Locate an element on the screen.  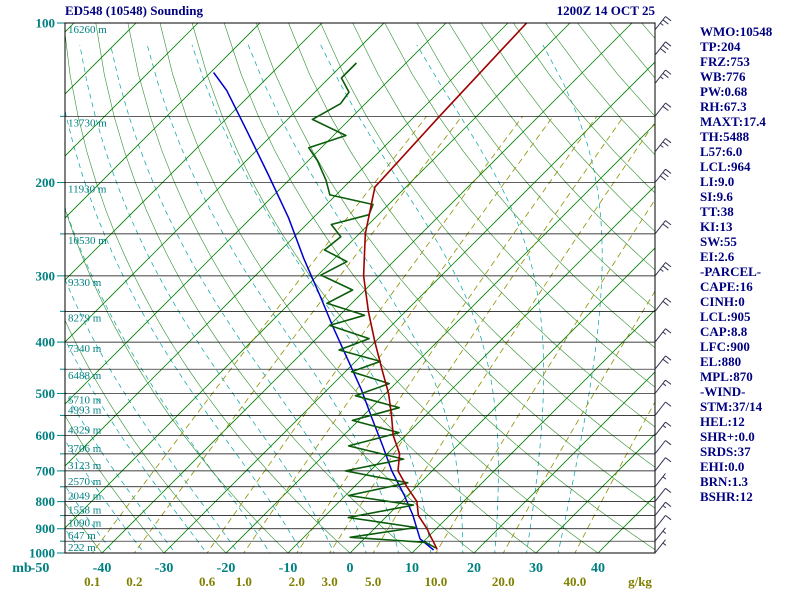
stat-line: WB:776 is located at coordinates (723, 76).